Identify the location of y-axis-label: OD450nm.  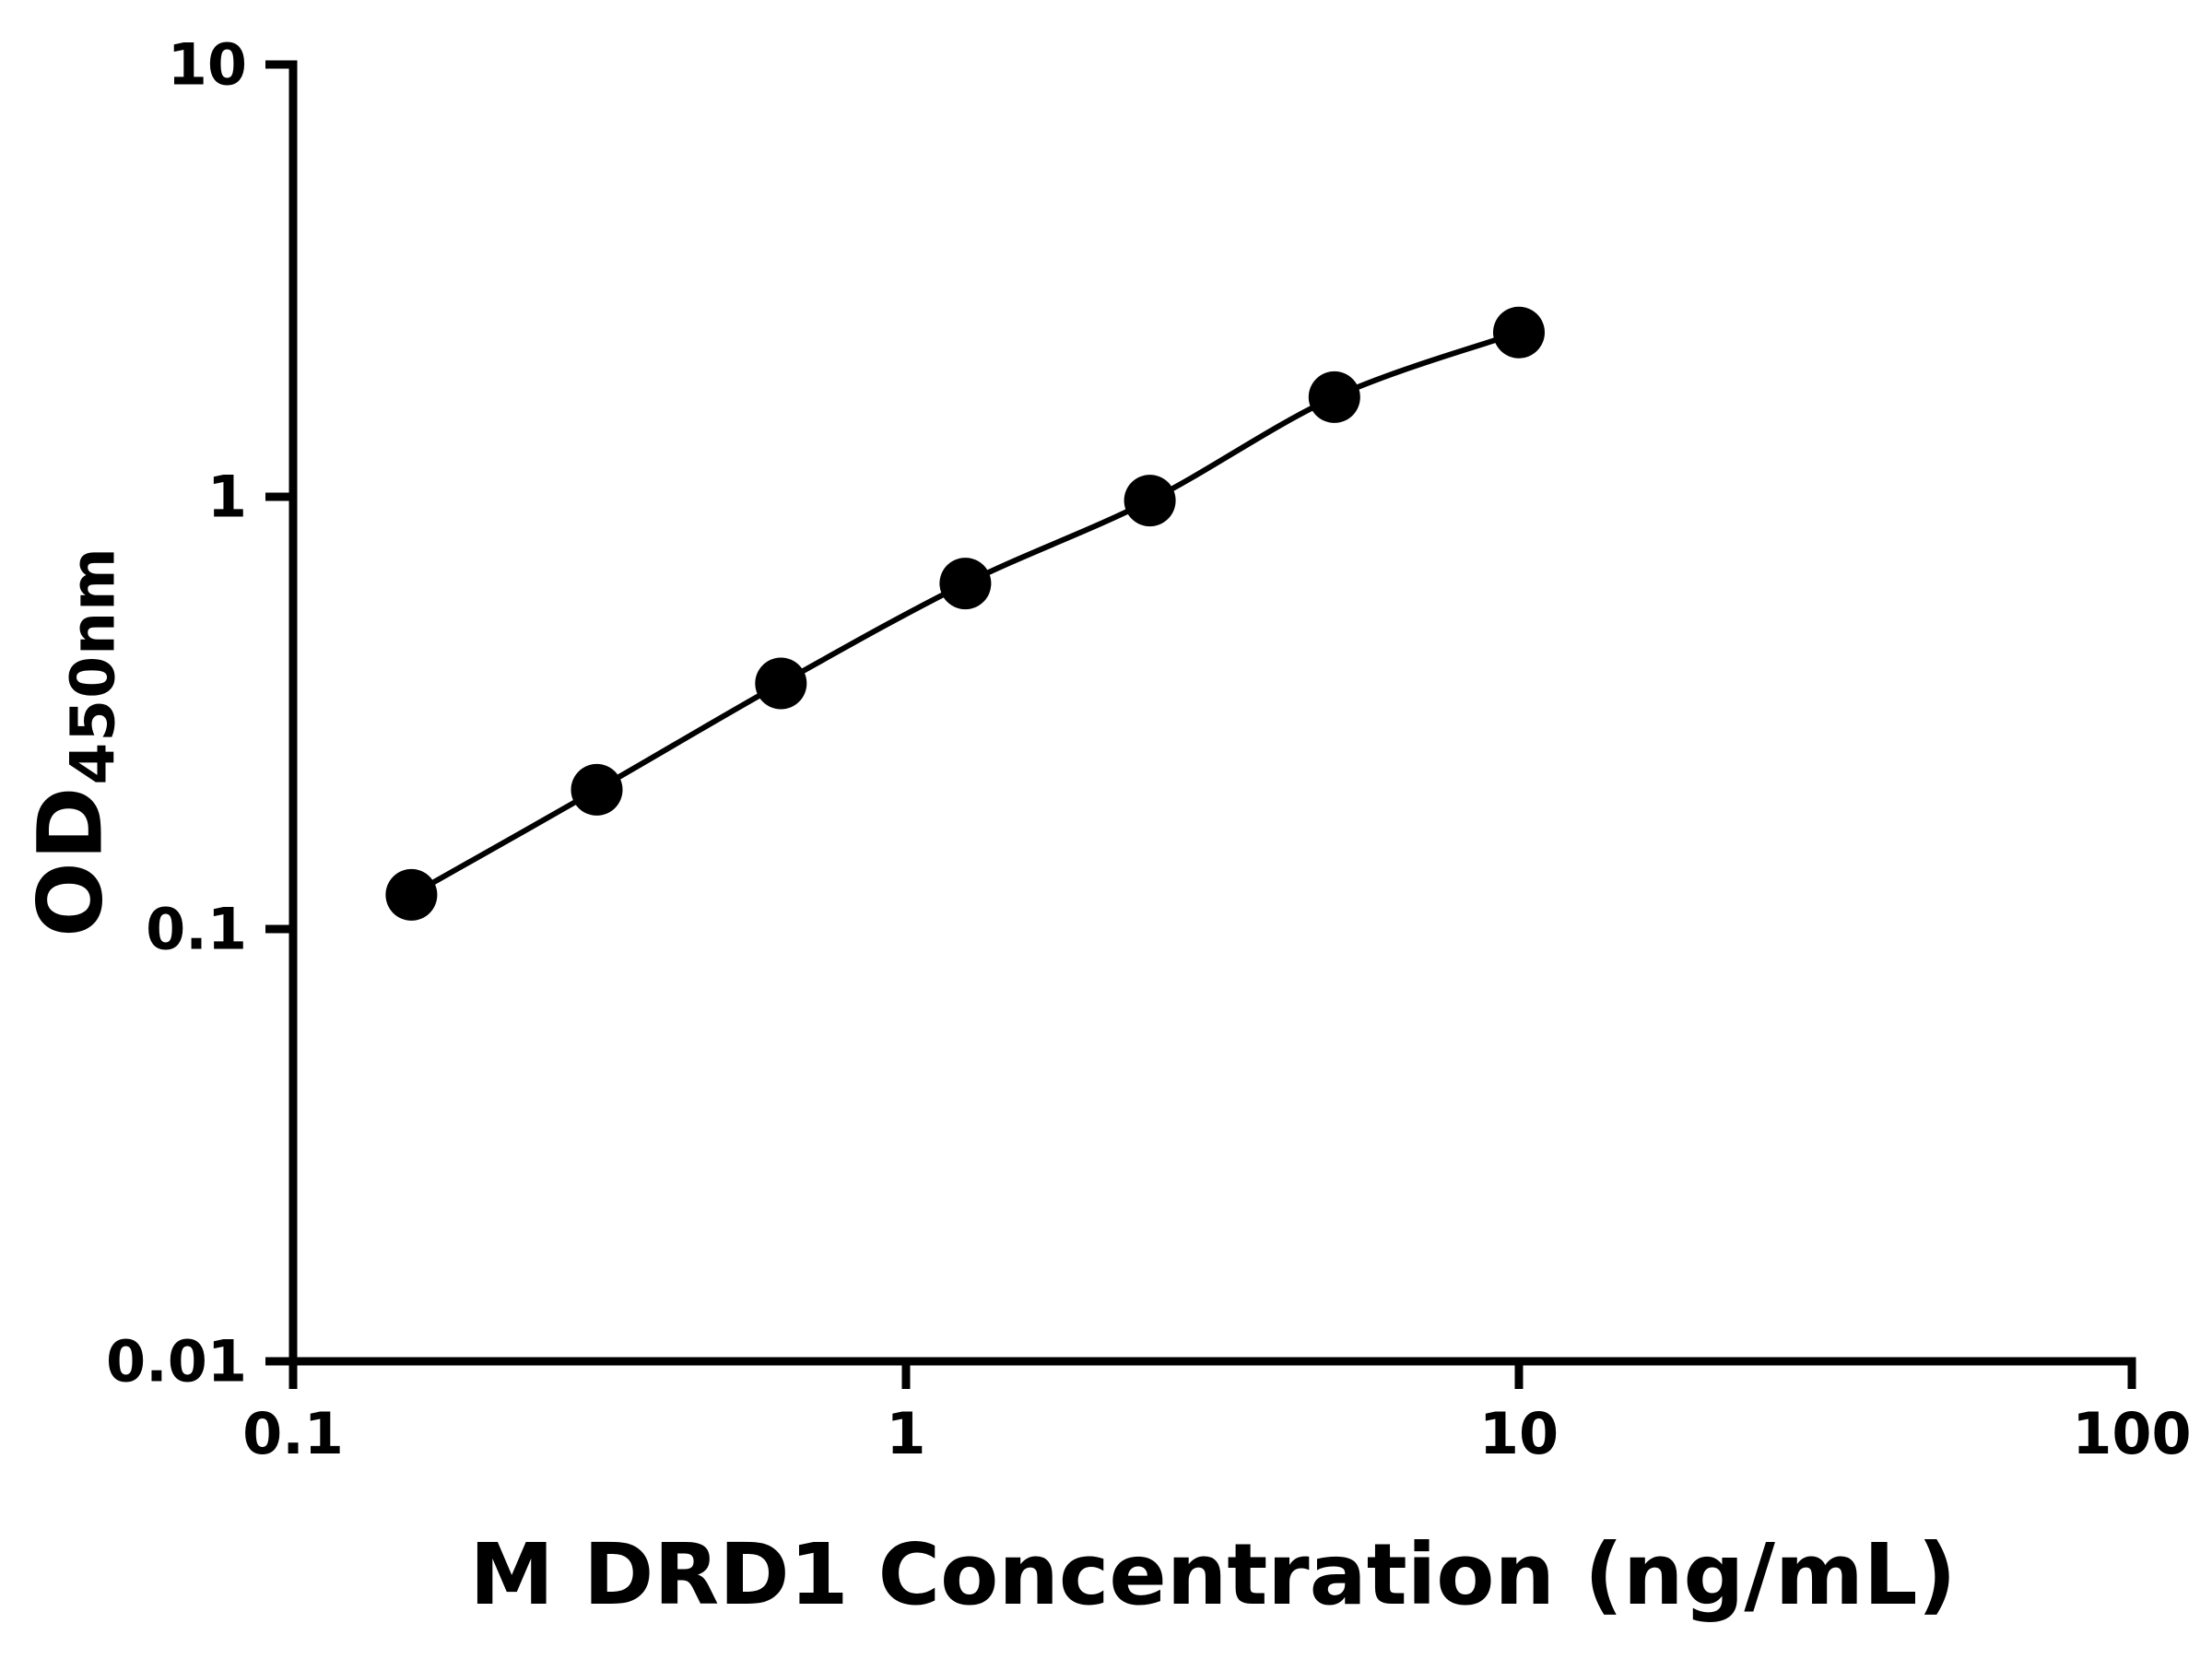
(74, 742).